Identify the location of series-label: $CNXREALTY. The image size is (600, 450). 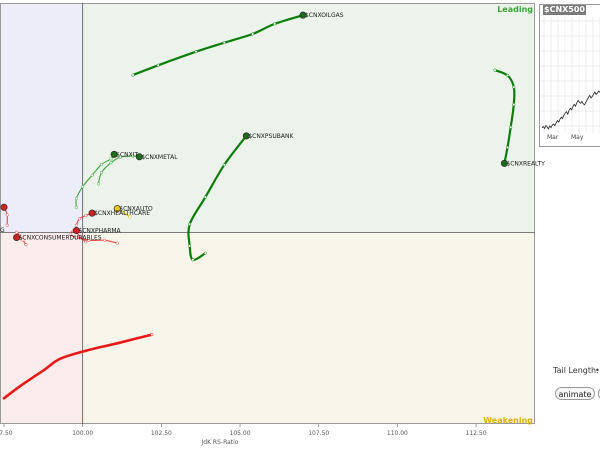
(525, 163).